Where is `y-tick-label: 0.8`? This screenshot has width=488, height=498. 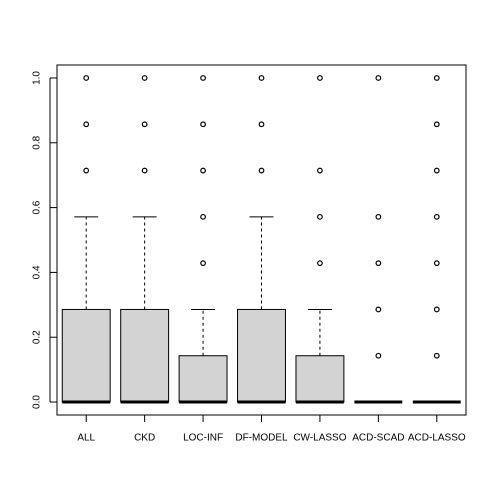 y-tick-label: 0.8 is located at coordinates (37, 142).